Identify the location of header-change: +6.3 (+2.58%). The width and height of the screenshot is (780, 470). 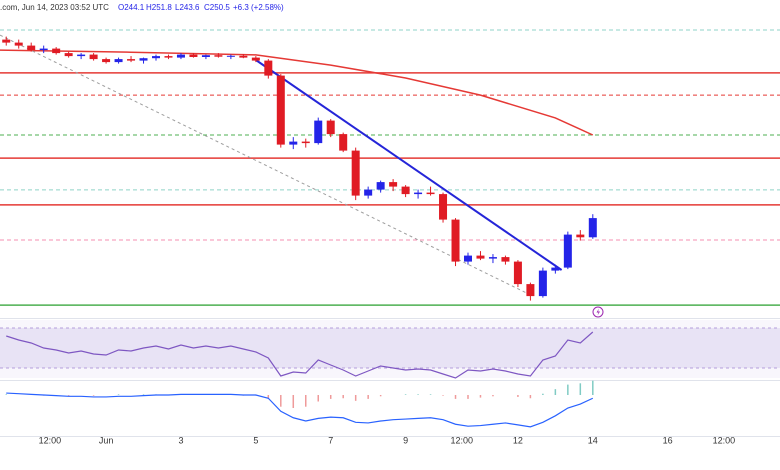
(258, 7).